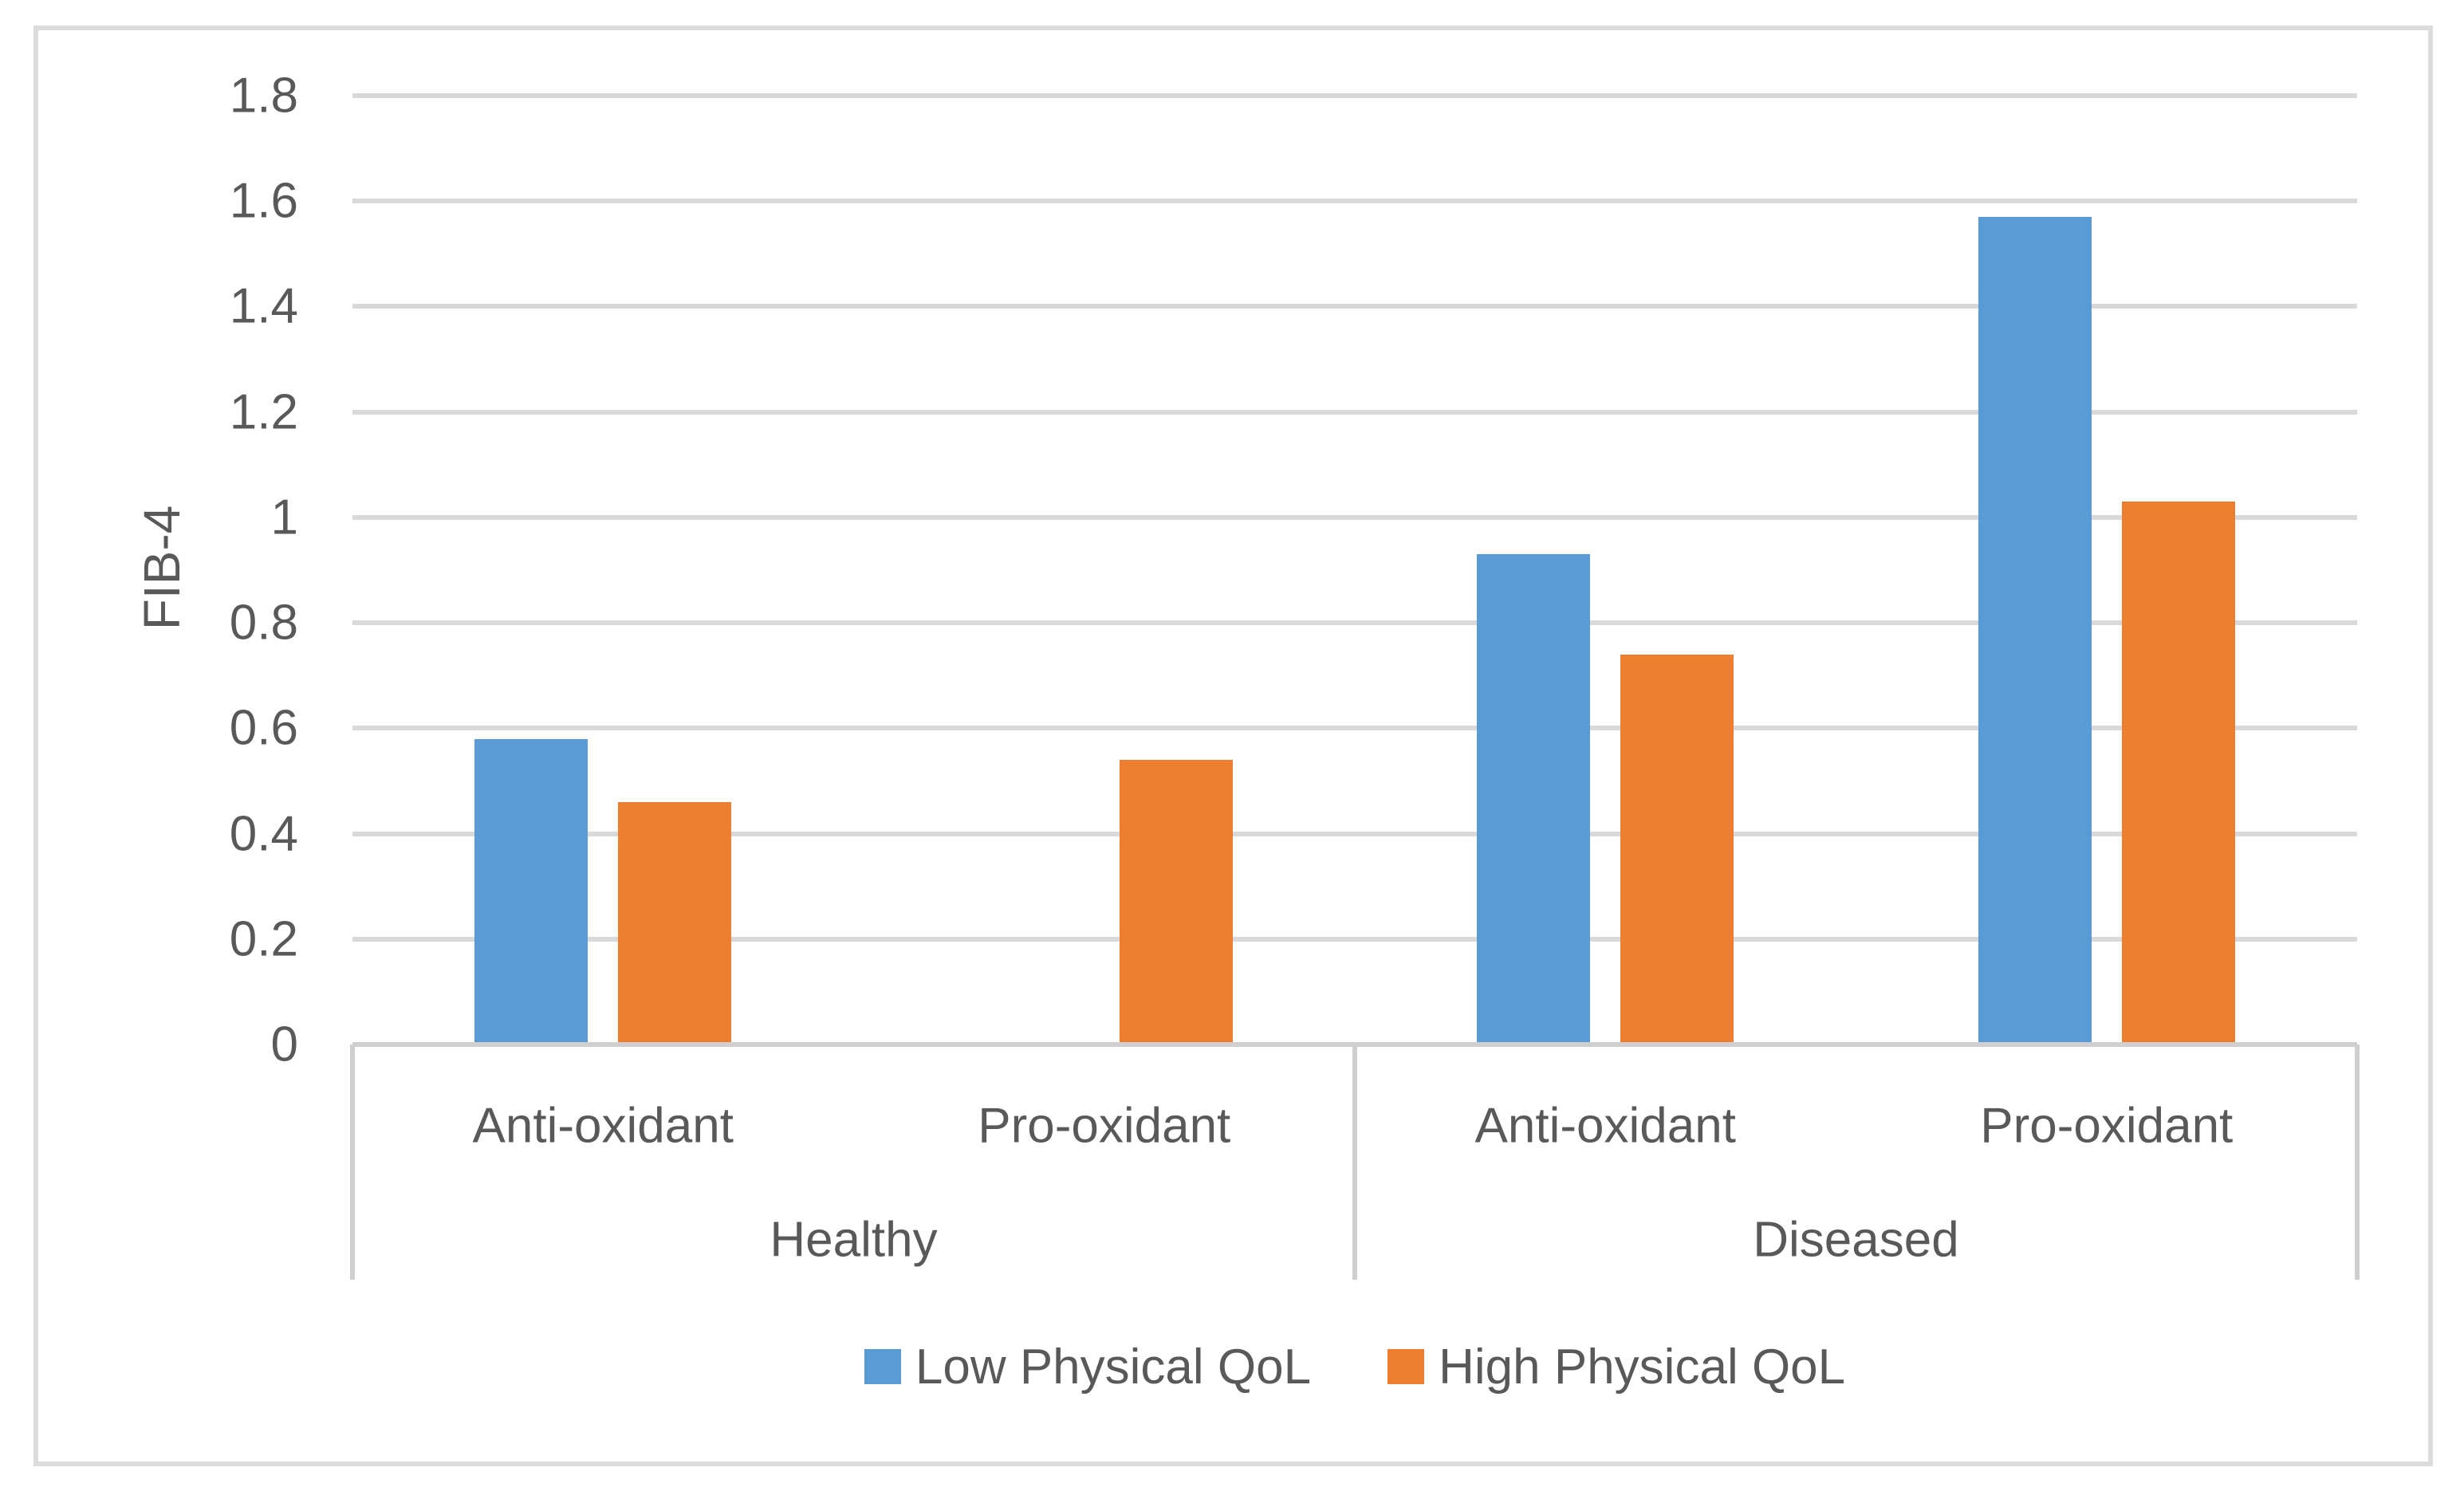  I want to click on y-axis-tick-label: 1.8, so click(263, 96).